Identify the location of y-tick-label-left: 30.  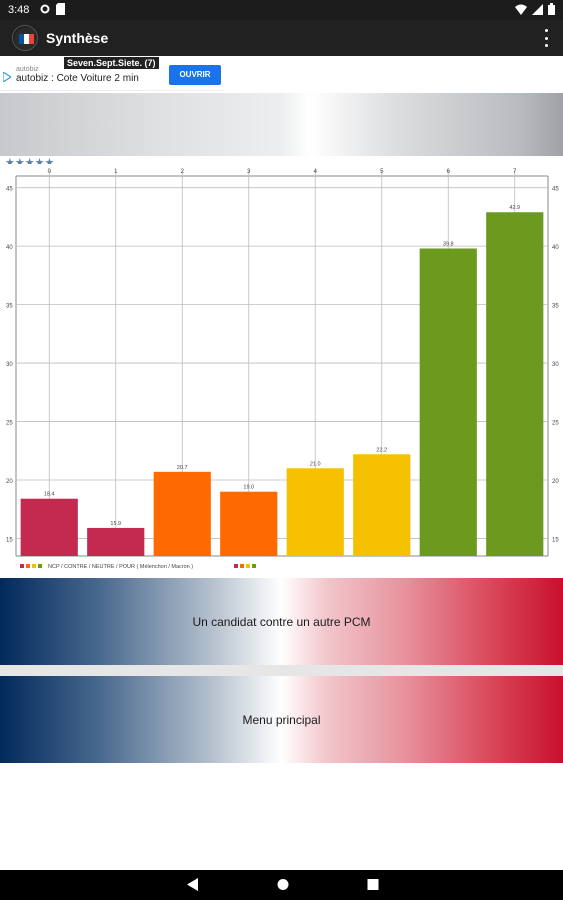
(9, 365).